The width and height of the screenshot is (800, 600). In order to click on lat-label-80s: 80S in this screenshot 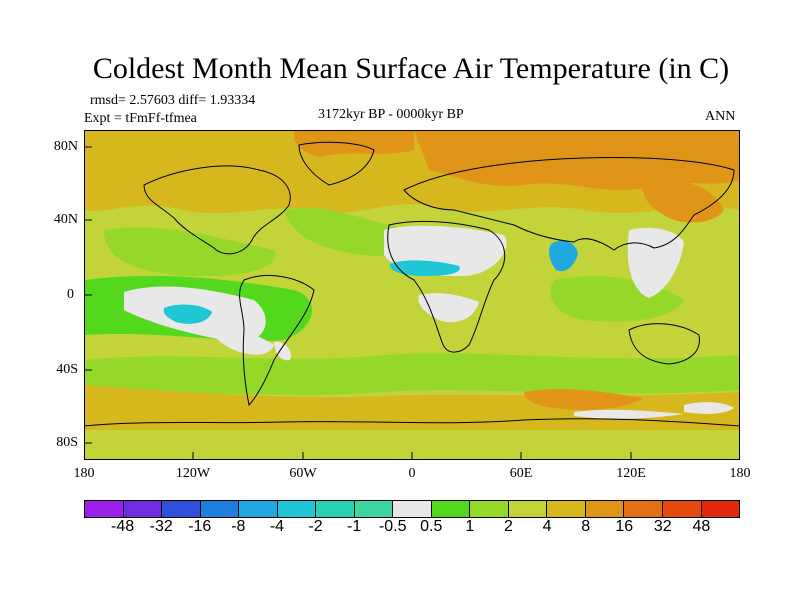, I will do `click(67, 442)`.